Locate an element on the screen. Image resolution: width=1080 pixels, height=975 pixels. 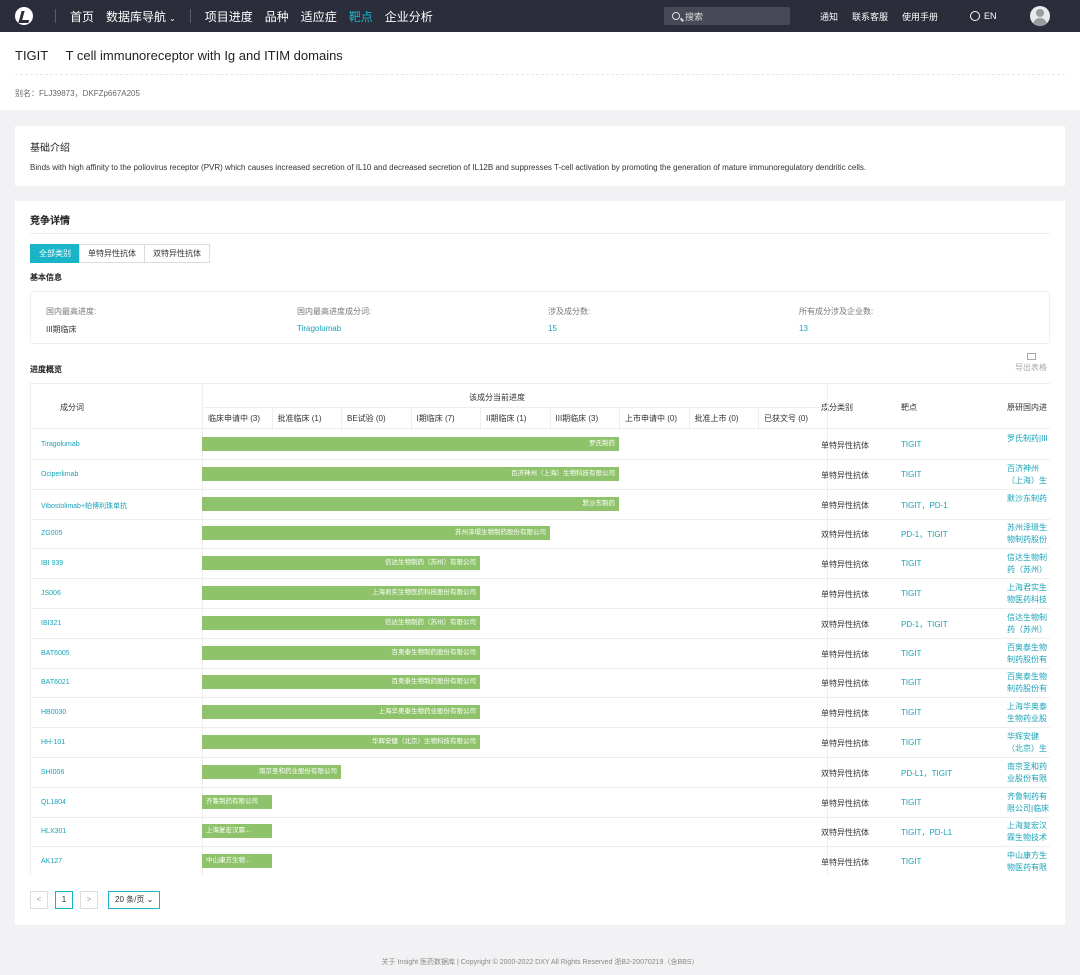
origin-link: 百济神州（上海）生物科技有限公司 is located at coordinates (1027, 474).